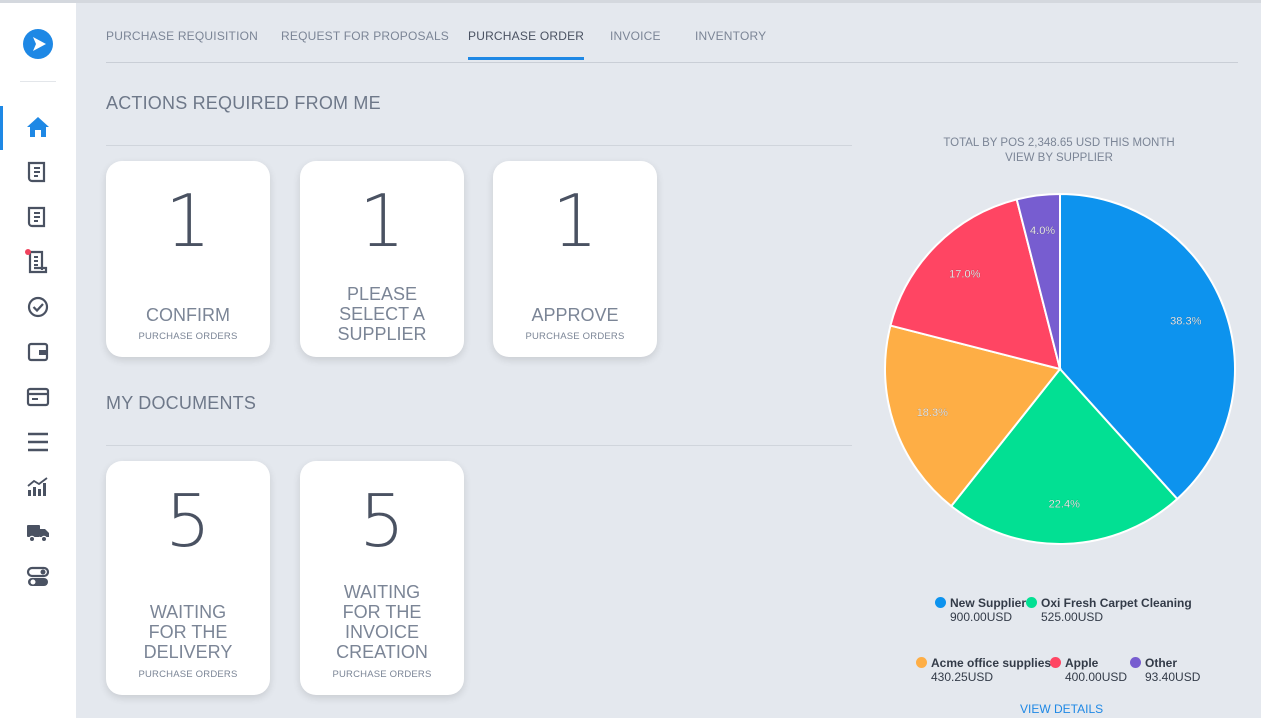 The height and width of the screenshot is (718, 1261). What do you see at coordinates (182, 36) in the screenshot?
I see `tab-purchase-requisition: PURCHASE REQUISITION` at bounding box center [182, 36].